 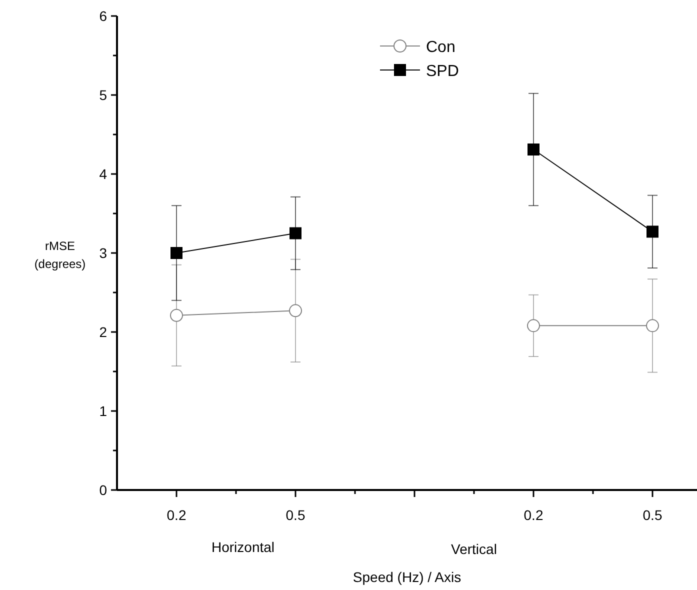 I want to click on y-tick-label: 5, so click(x=103, y=95).